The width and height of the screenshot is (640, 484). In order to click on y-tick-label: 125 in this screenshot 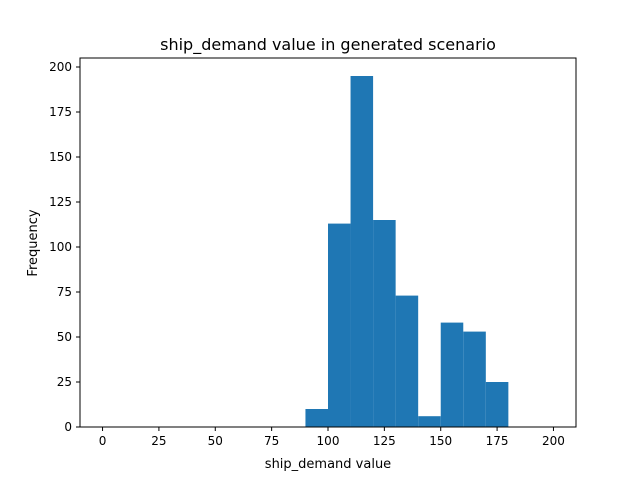, I will do `click(60, 202)`.